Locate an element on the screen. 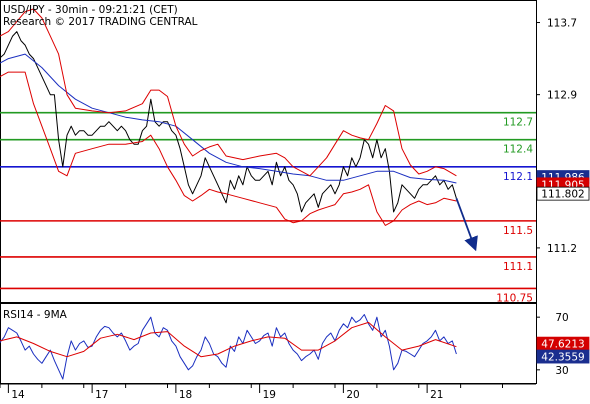 This screenshot has height=404, width=590. level-label-111.5: 111.5 is located at coordinates (518, 231).